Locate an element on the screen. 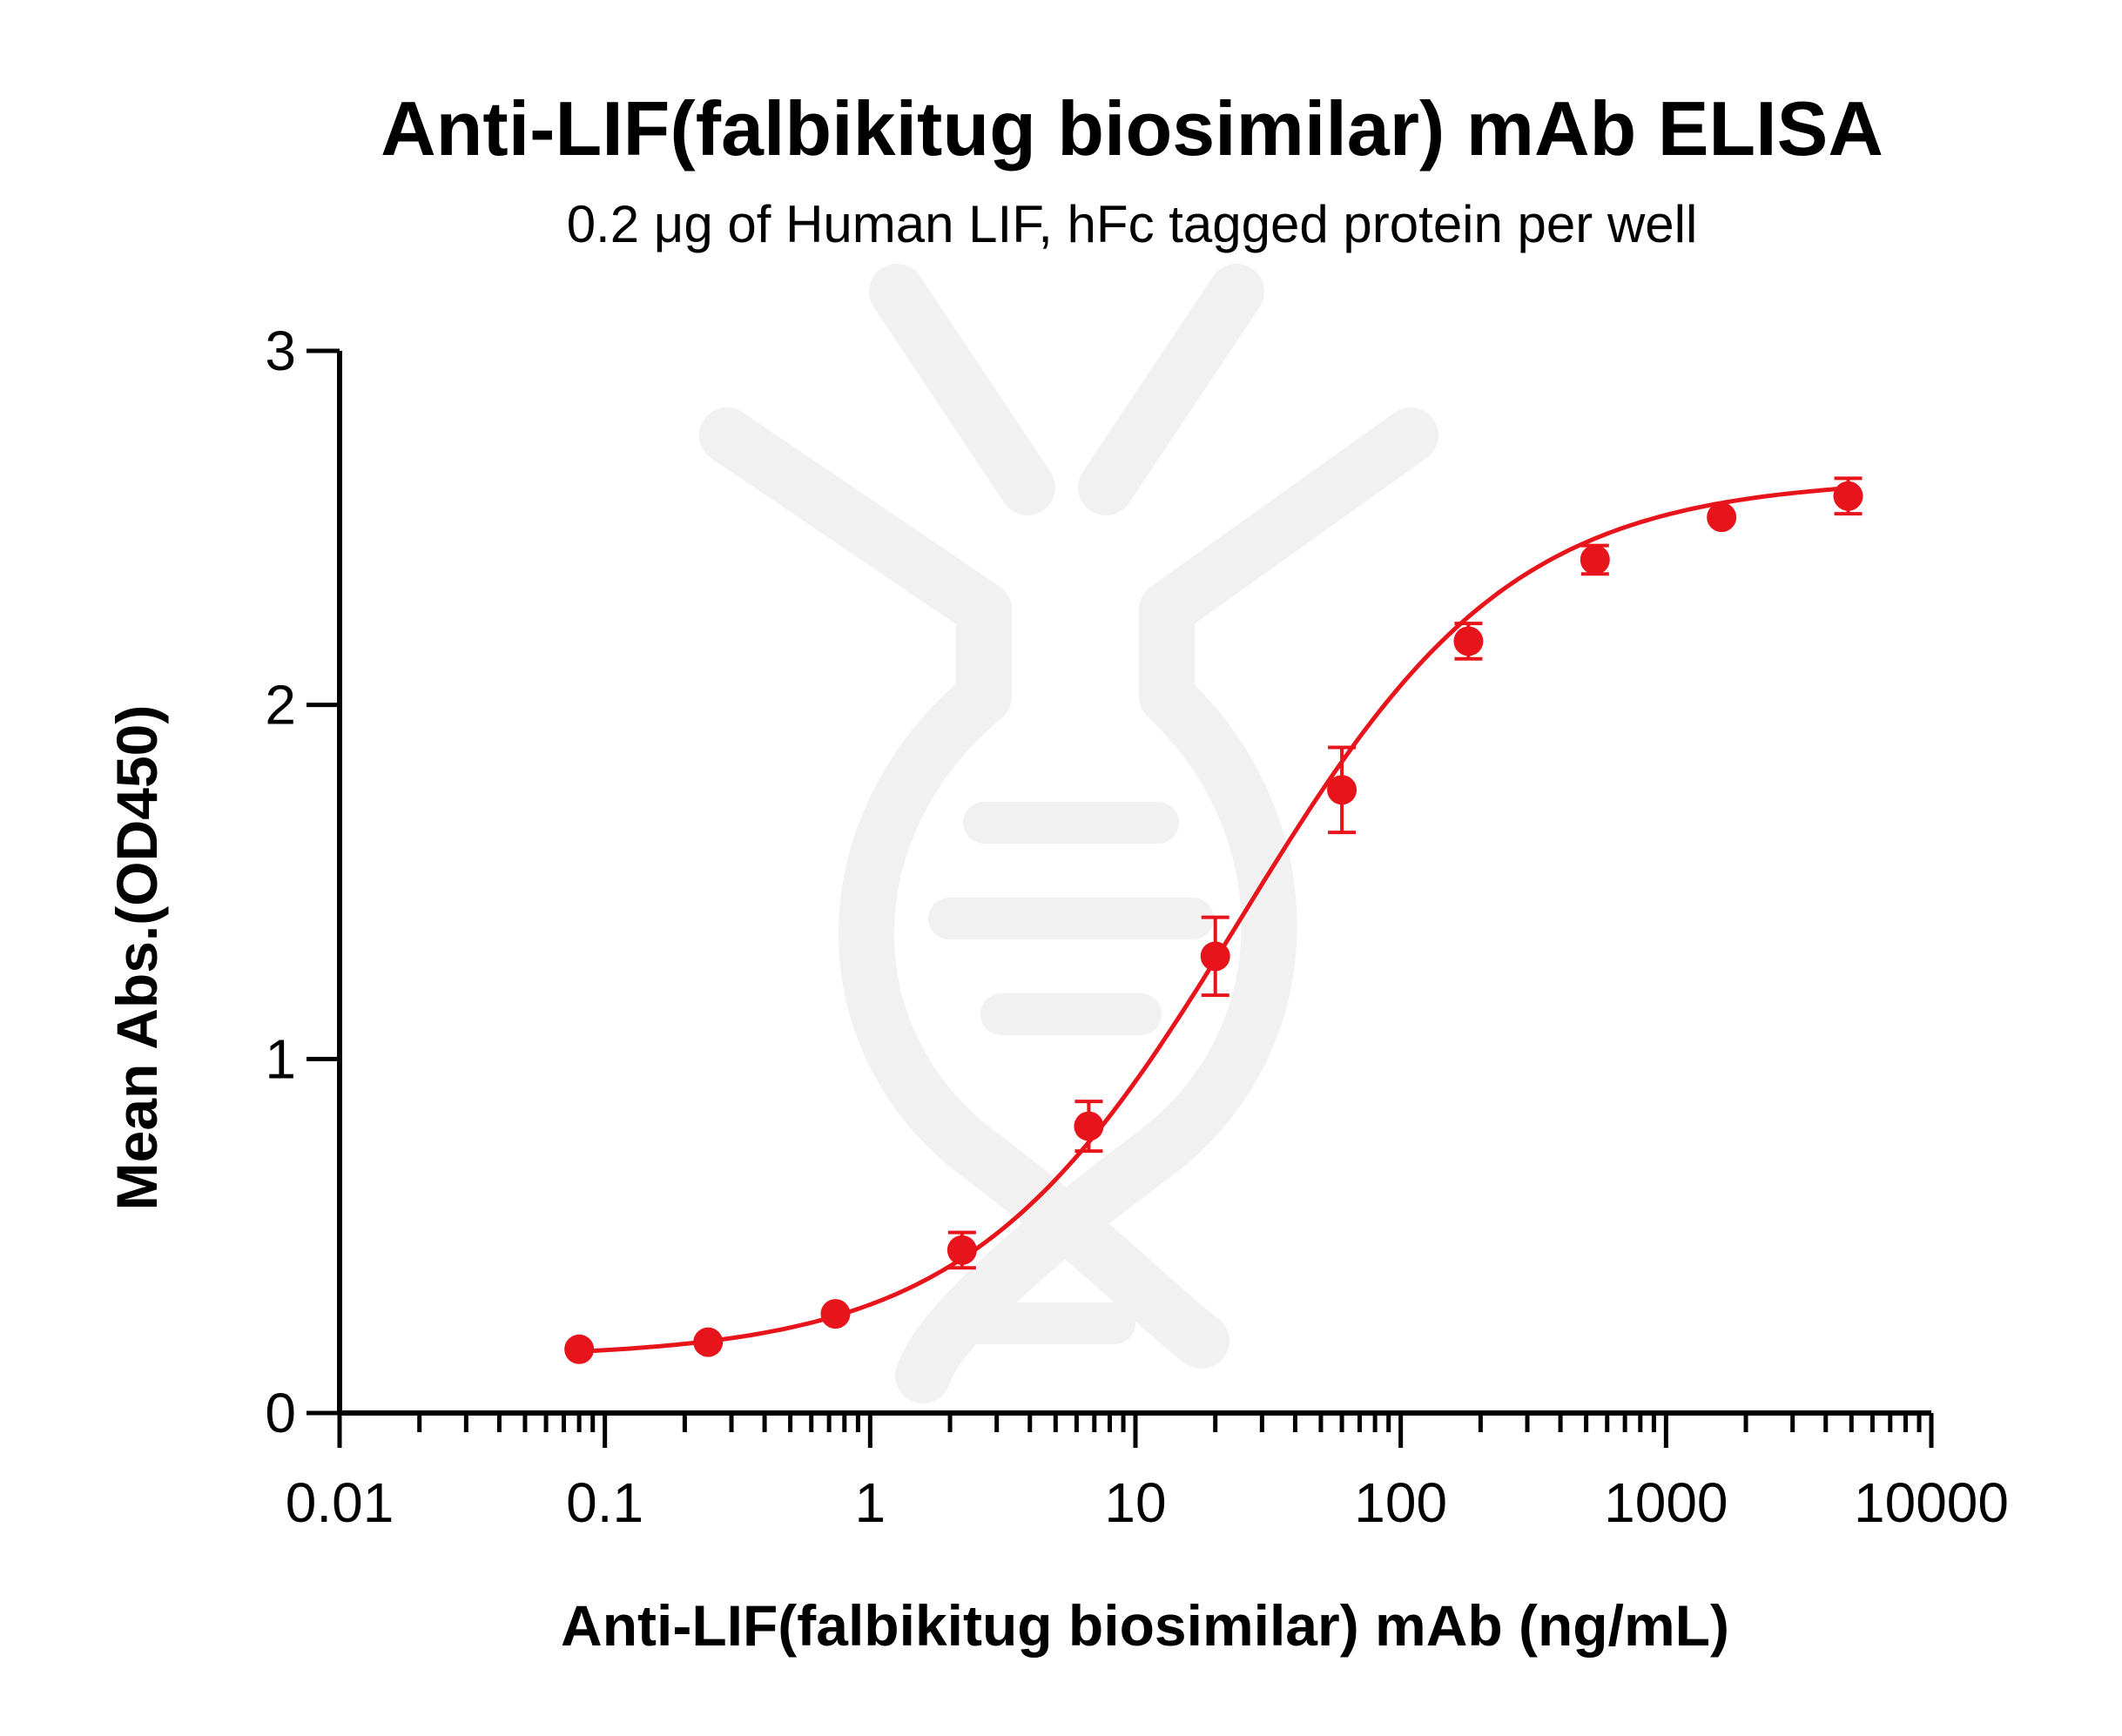 The image size is (2122, 1736). y-tick-label: 3 is located at coordinates (280, 351).